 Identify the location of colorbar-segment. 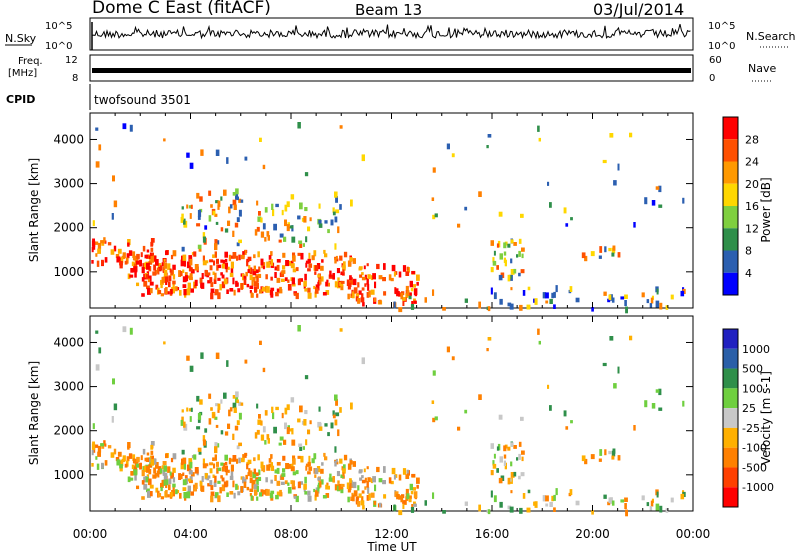
(730, 239).